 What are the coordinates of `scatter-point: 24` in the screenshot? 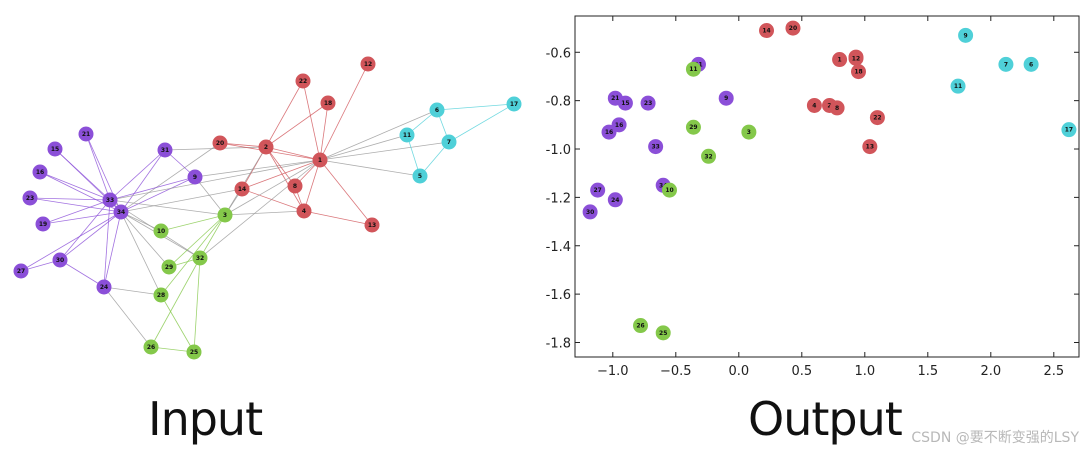 It's located at (615, 200).